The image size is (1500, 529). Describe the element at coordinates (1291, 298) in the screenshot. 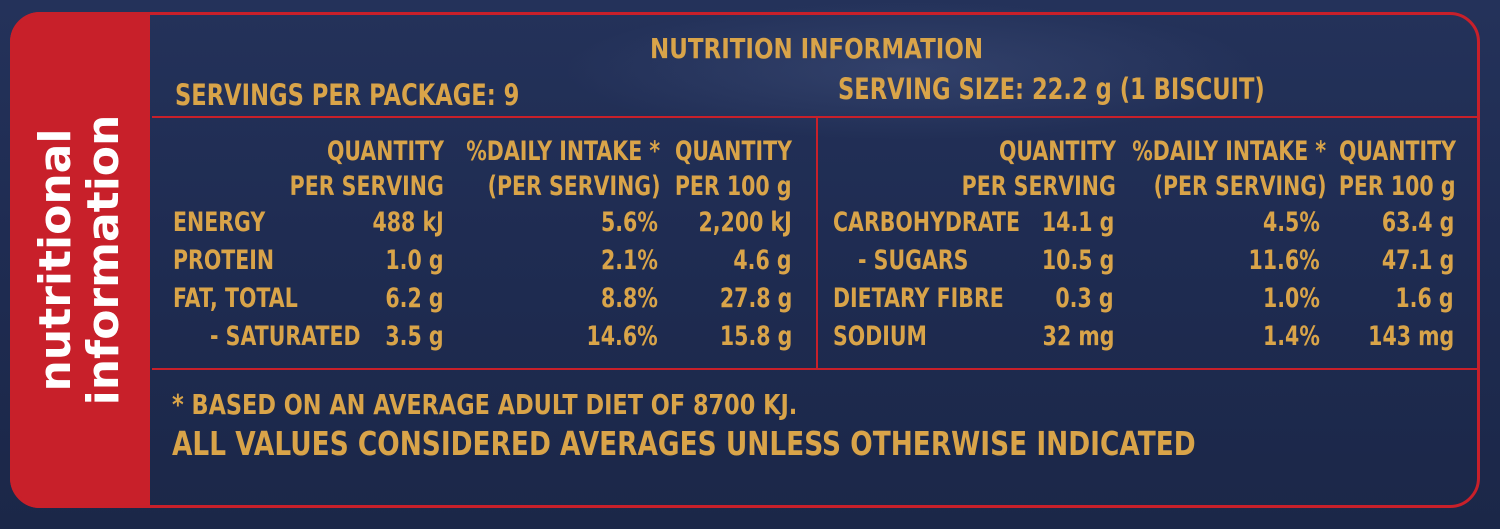

I see `daily-intake: 1.0%` at that location.